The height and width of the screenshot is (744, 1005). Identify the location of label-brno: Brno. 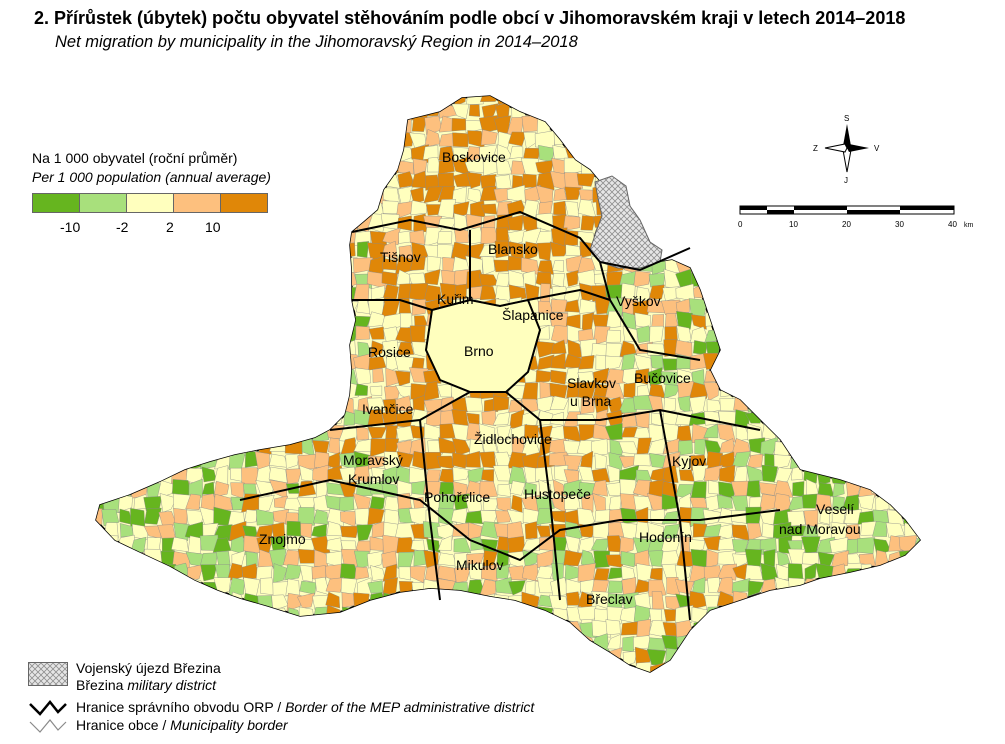
(479, 351).